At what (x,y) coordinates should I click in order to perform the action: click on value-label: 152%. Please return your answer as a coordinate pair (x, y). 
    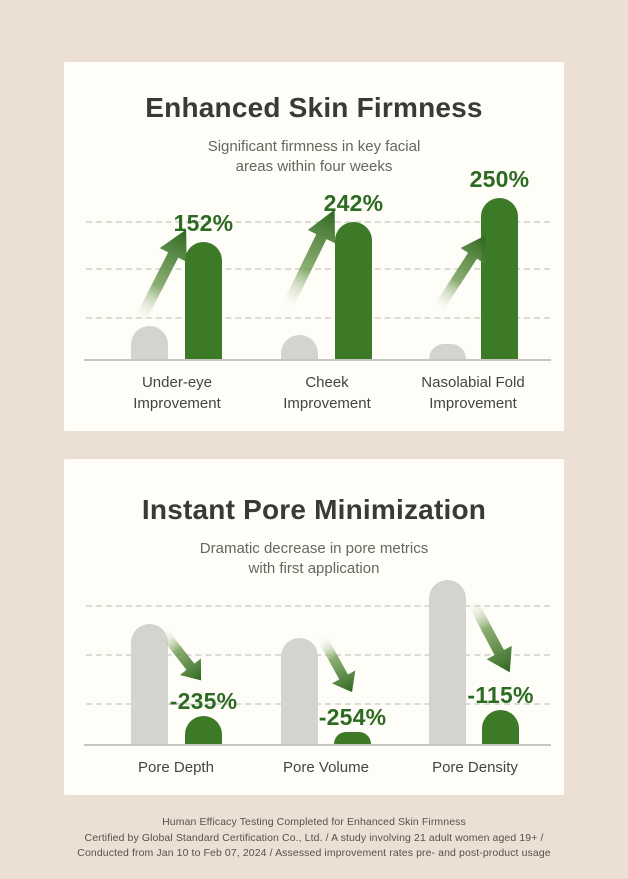
    Looking at the image, I should click on (203, 223).